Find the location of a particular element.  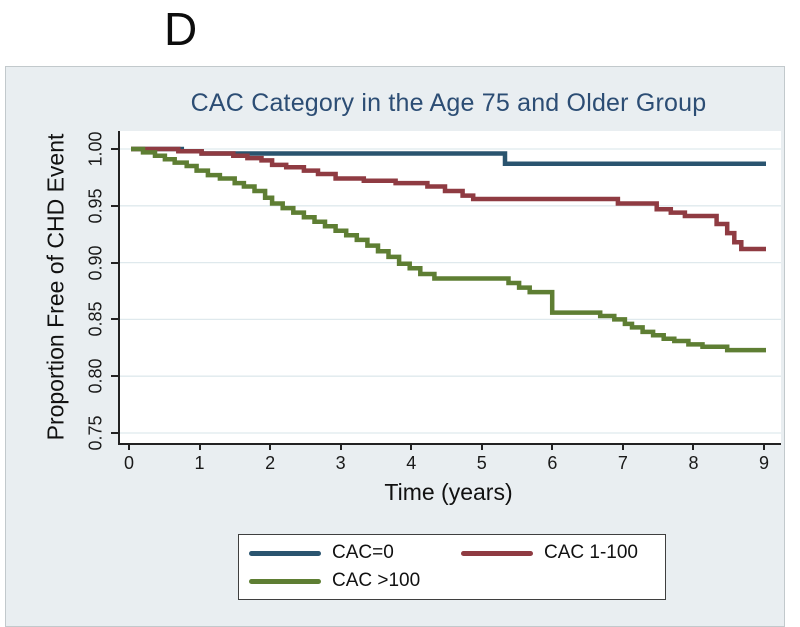

legend-item: CAC=0 is located at coordinates (355, 553).